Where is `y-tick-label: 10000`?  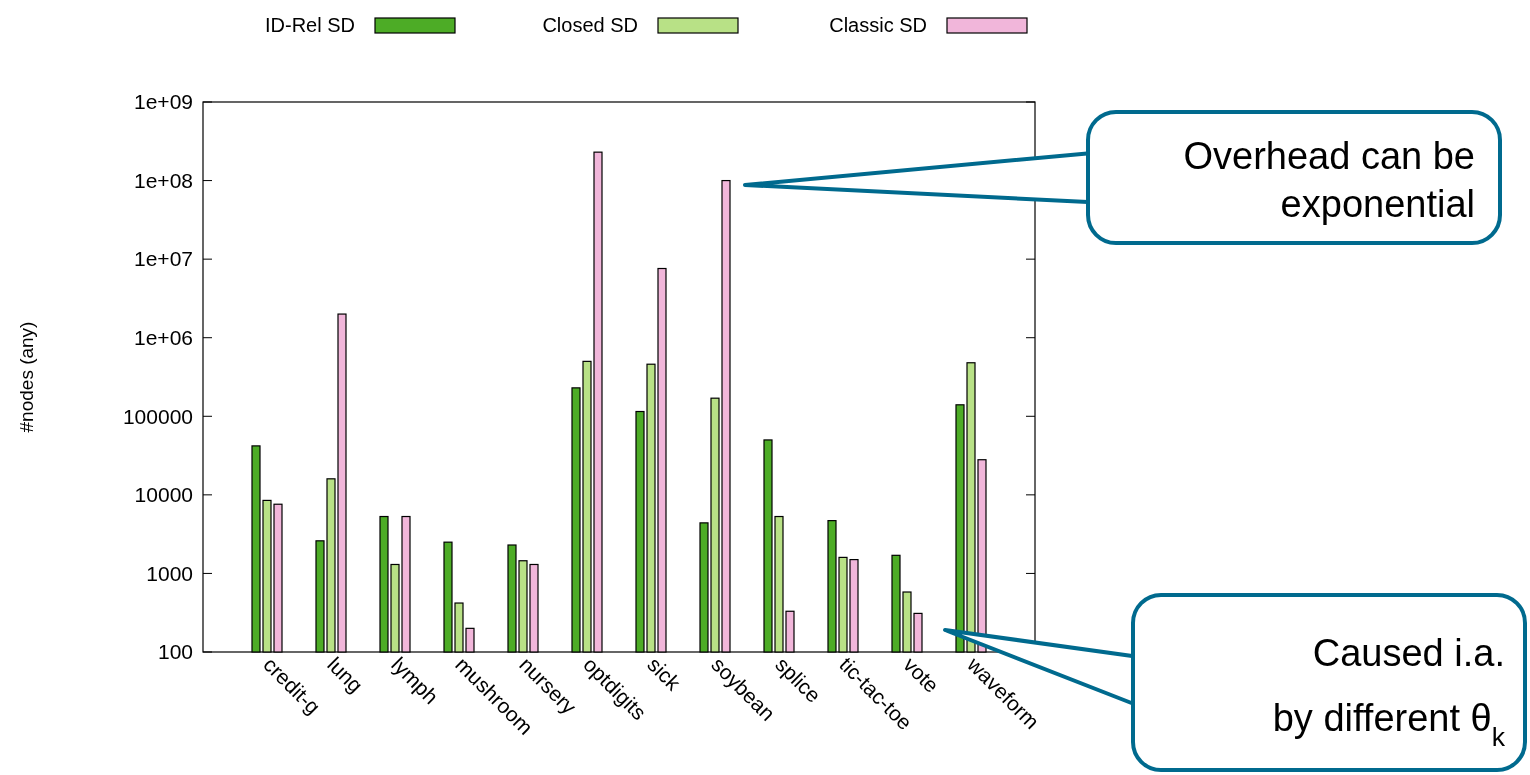 y-tick-label: 10000 is located at coordinates (163, 495).